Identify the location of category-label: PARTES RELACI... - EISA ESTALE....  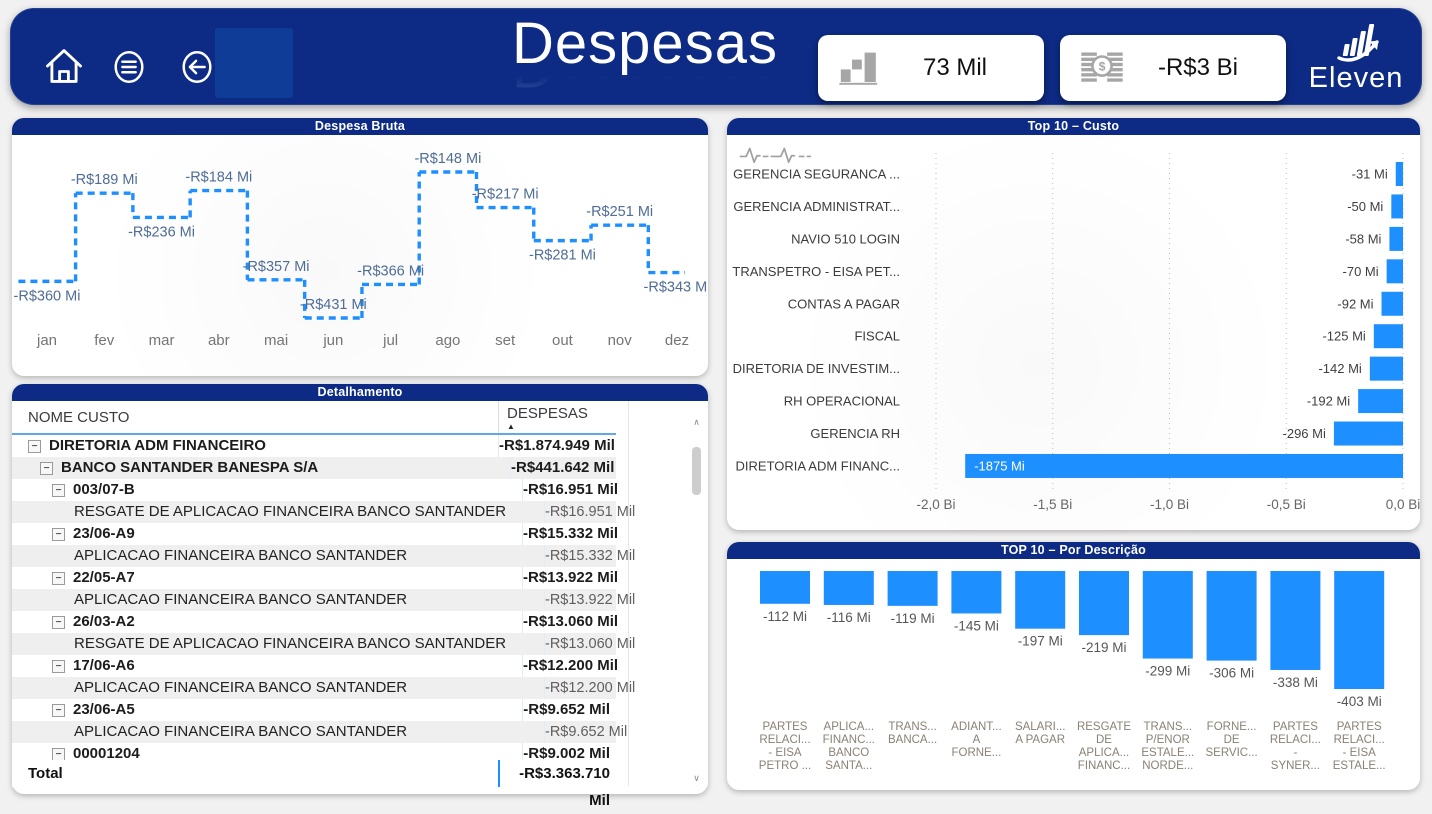
(1359, 746).